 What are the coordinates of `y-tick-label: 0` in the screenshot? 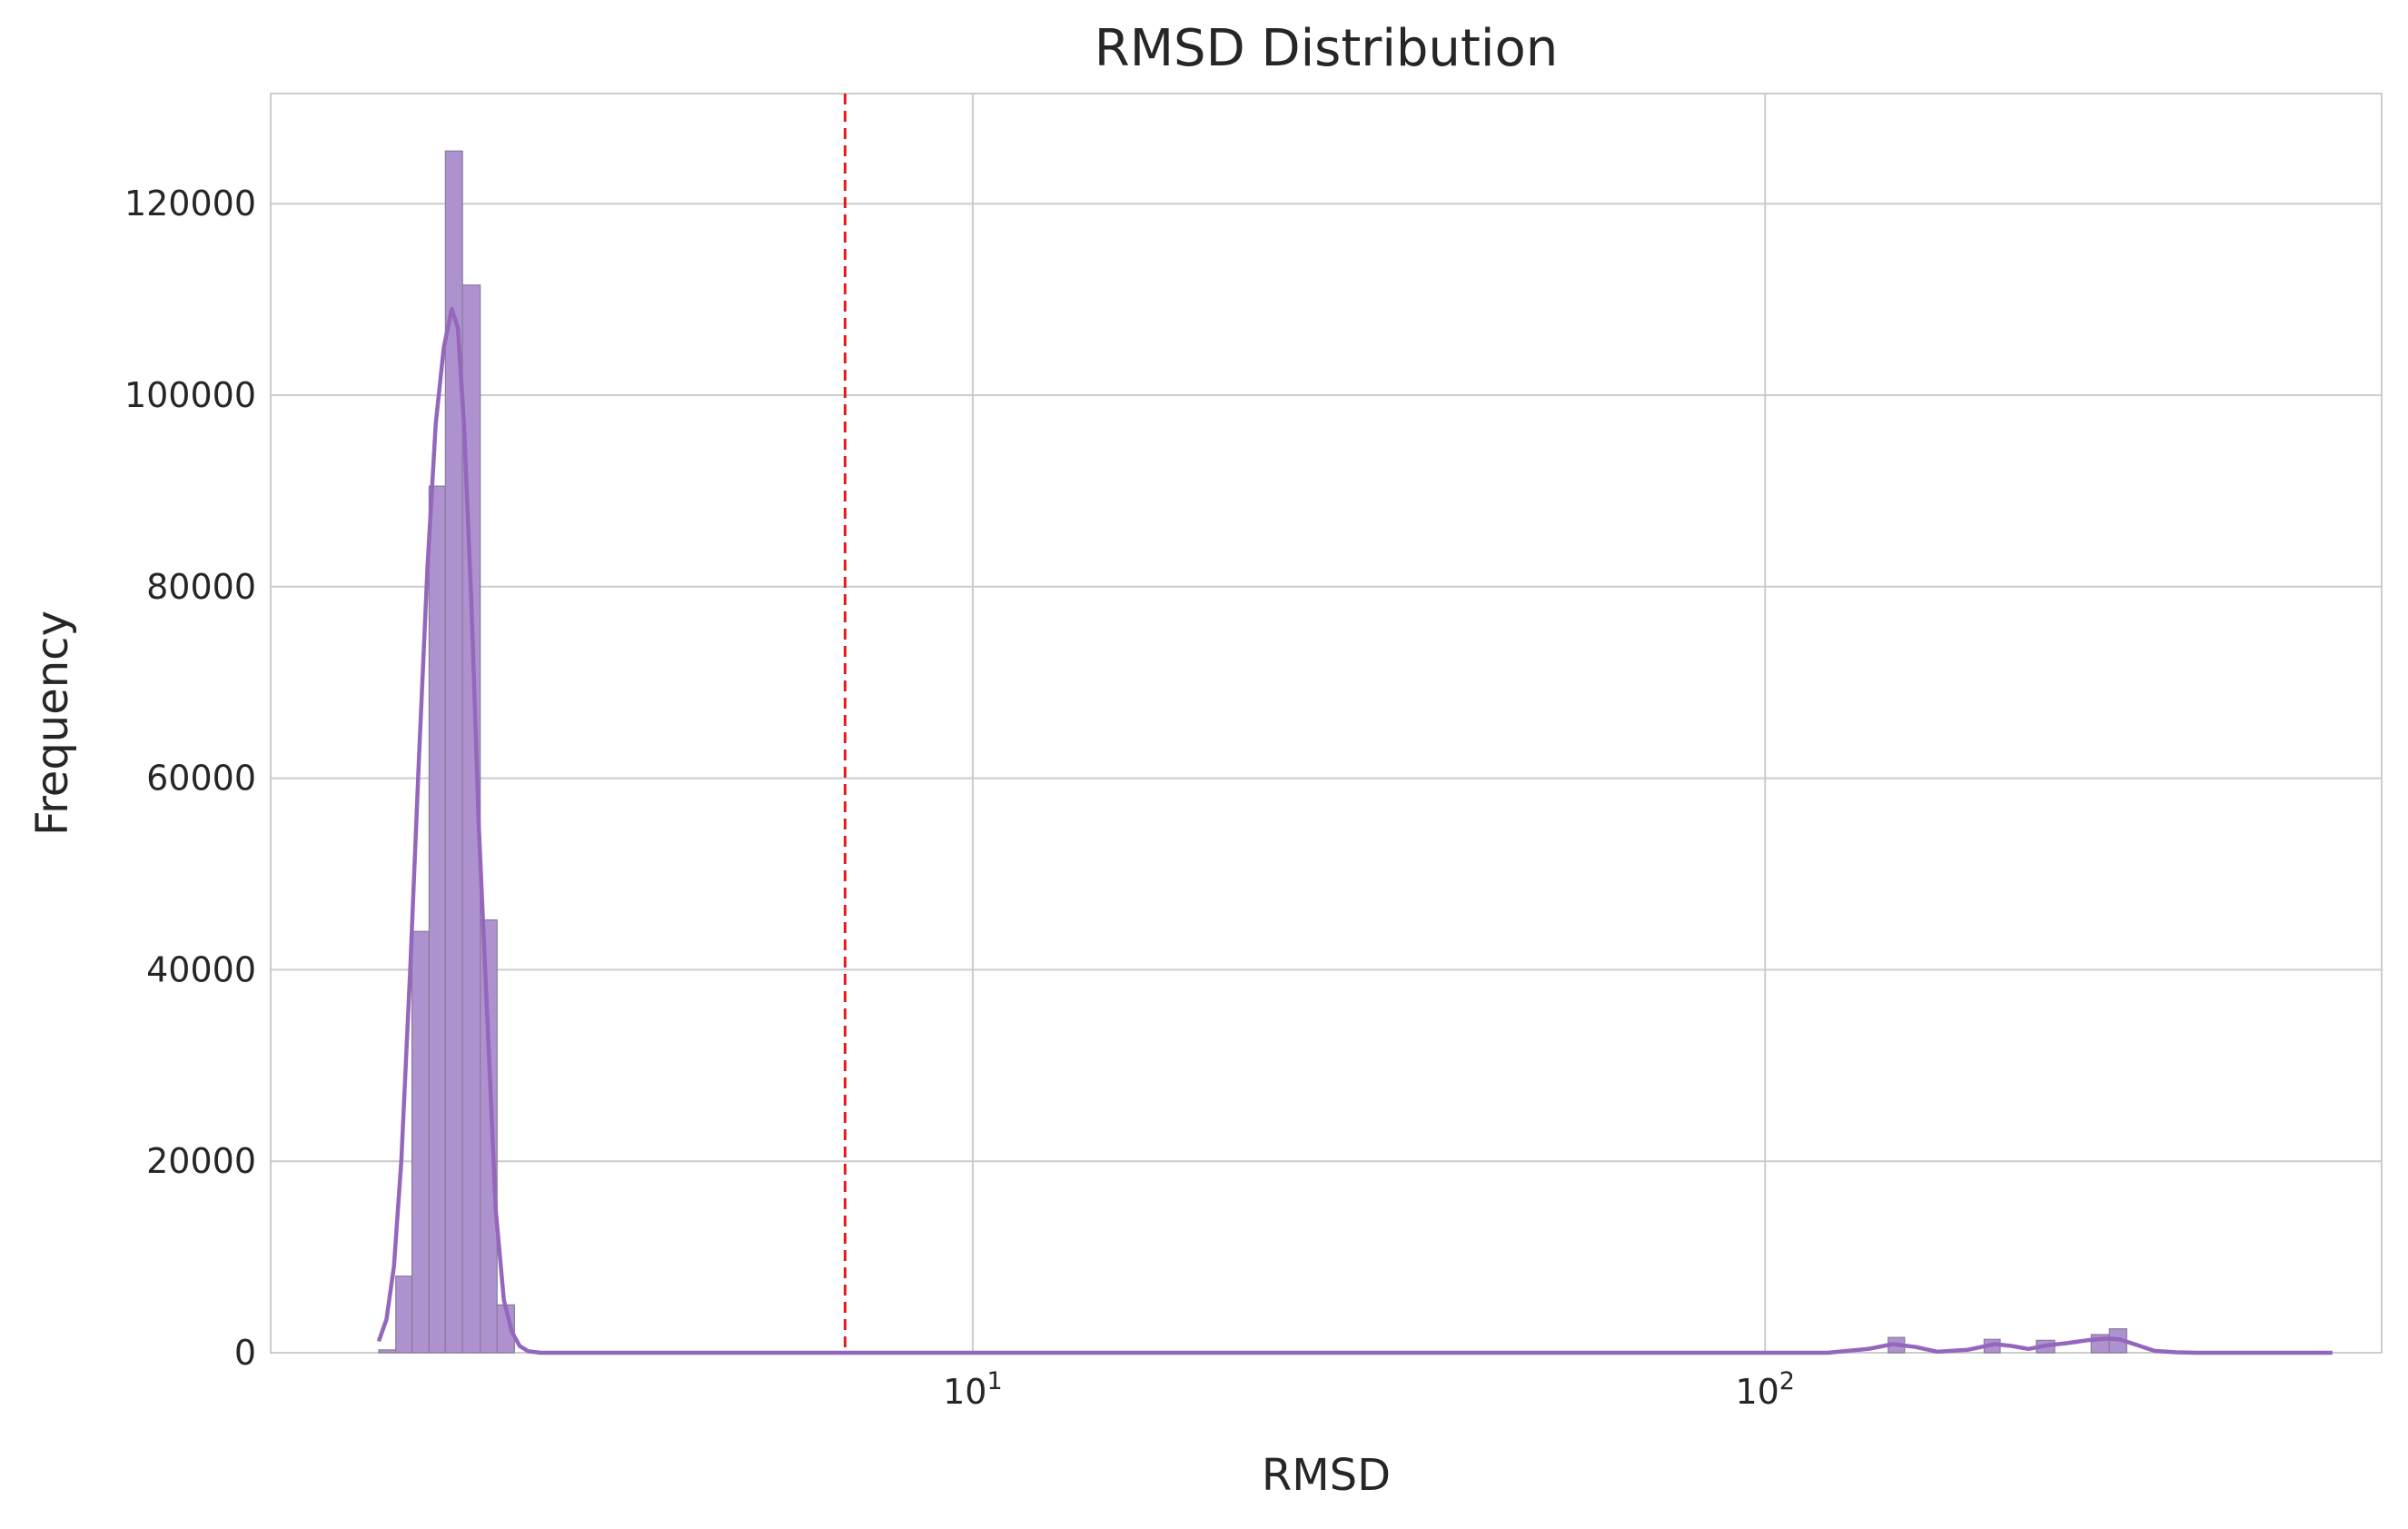 It's located at (245, 1353).